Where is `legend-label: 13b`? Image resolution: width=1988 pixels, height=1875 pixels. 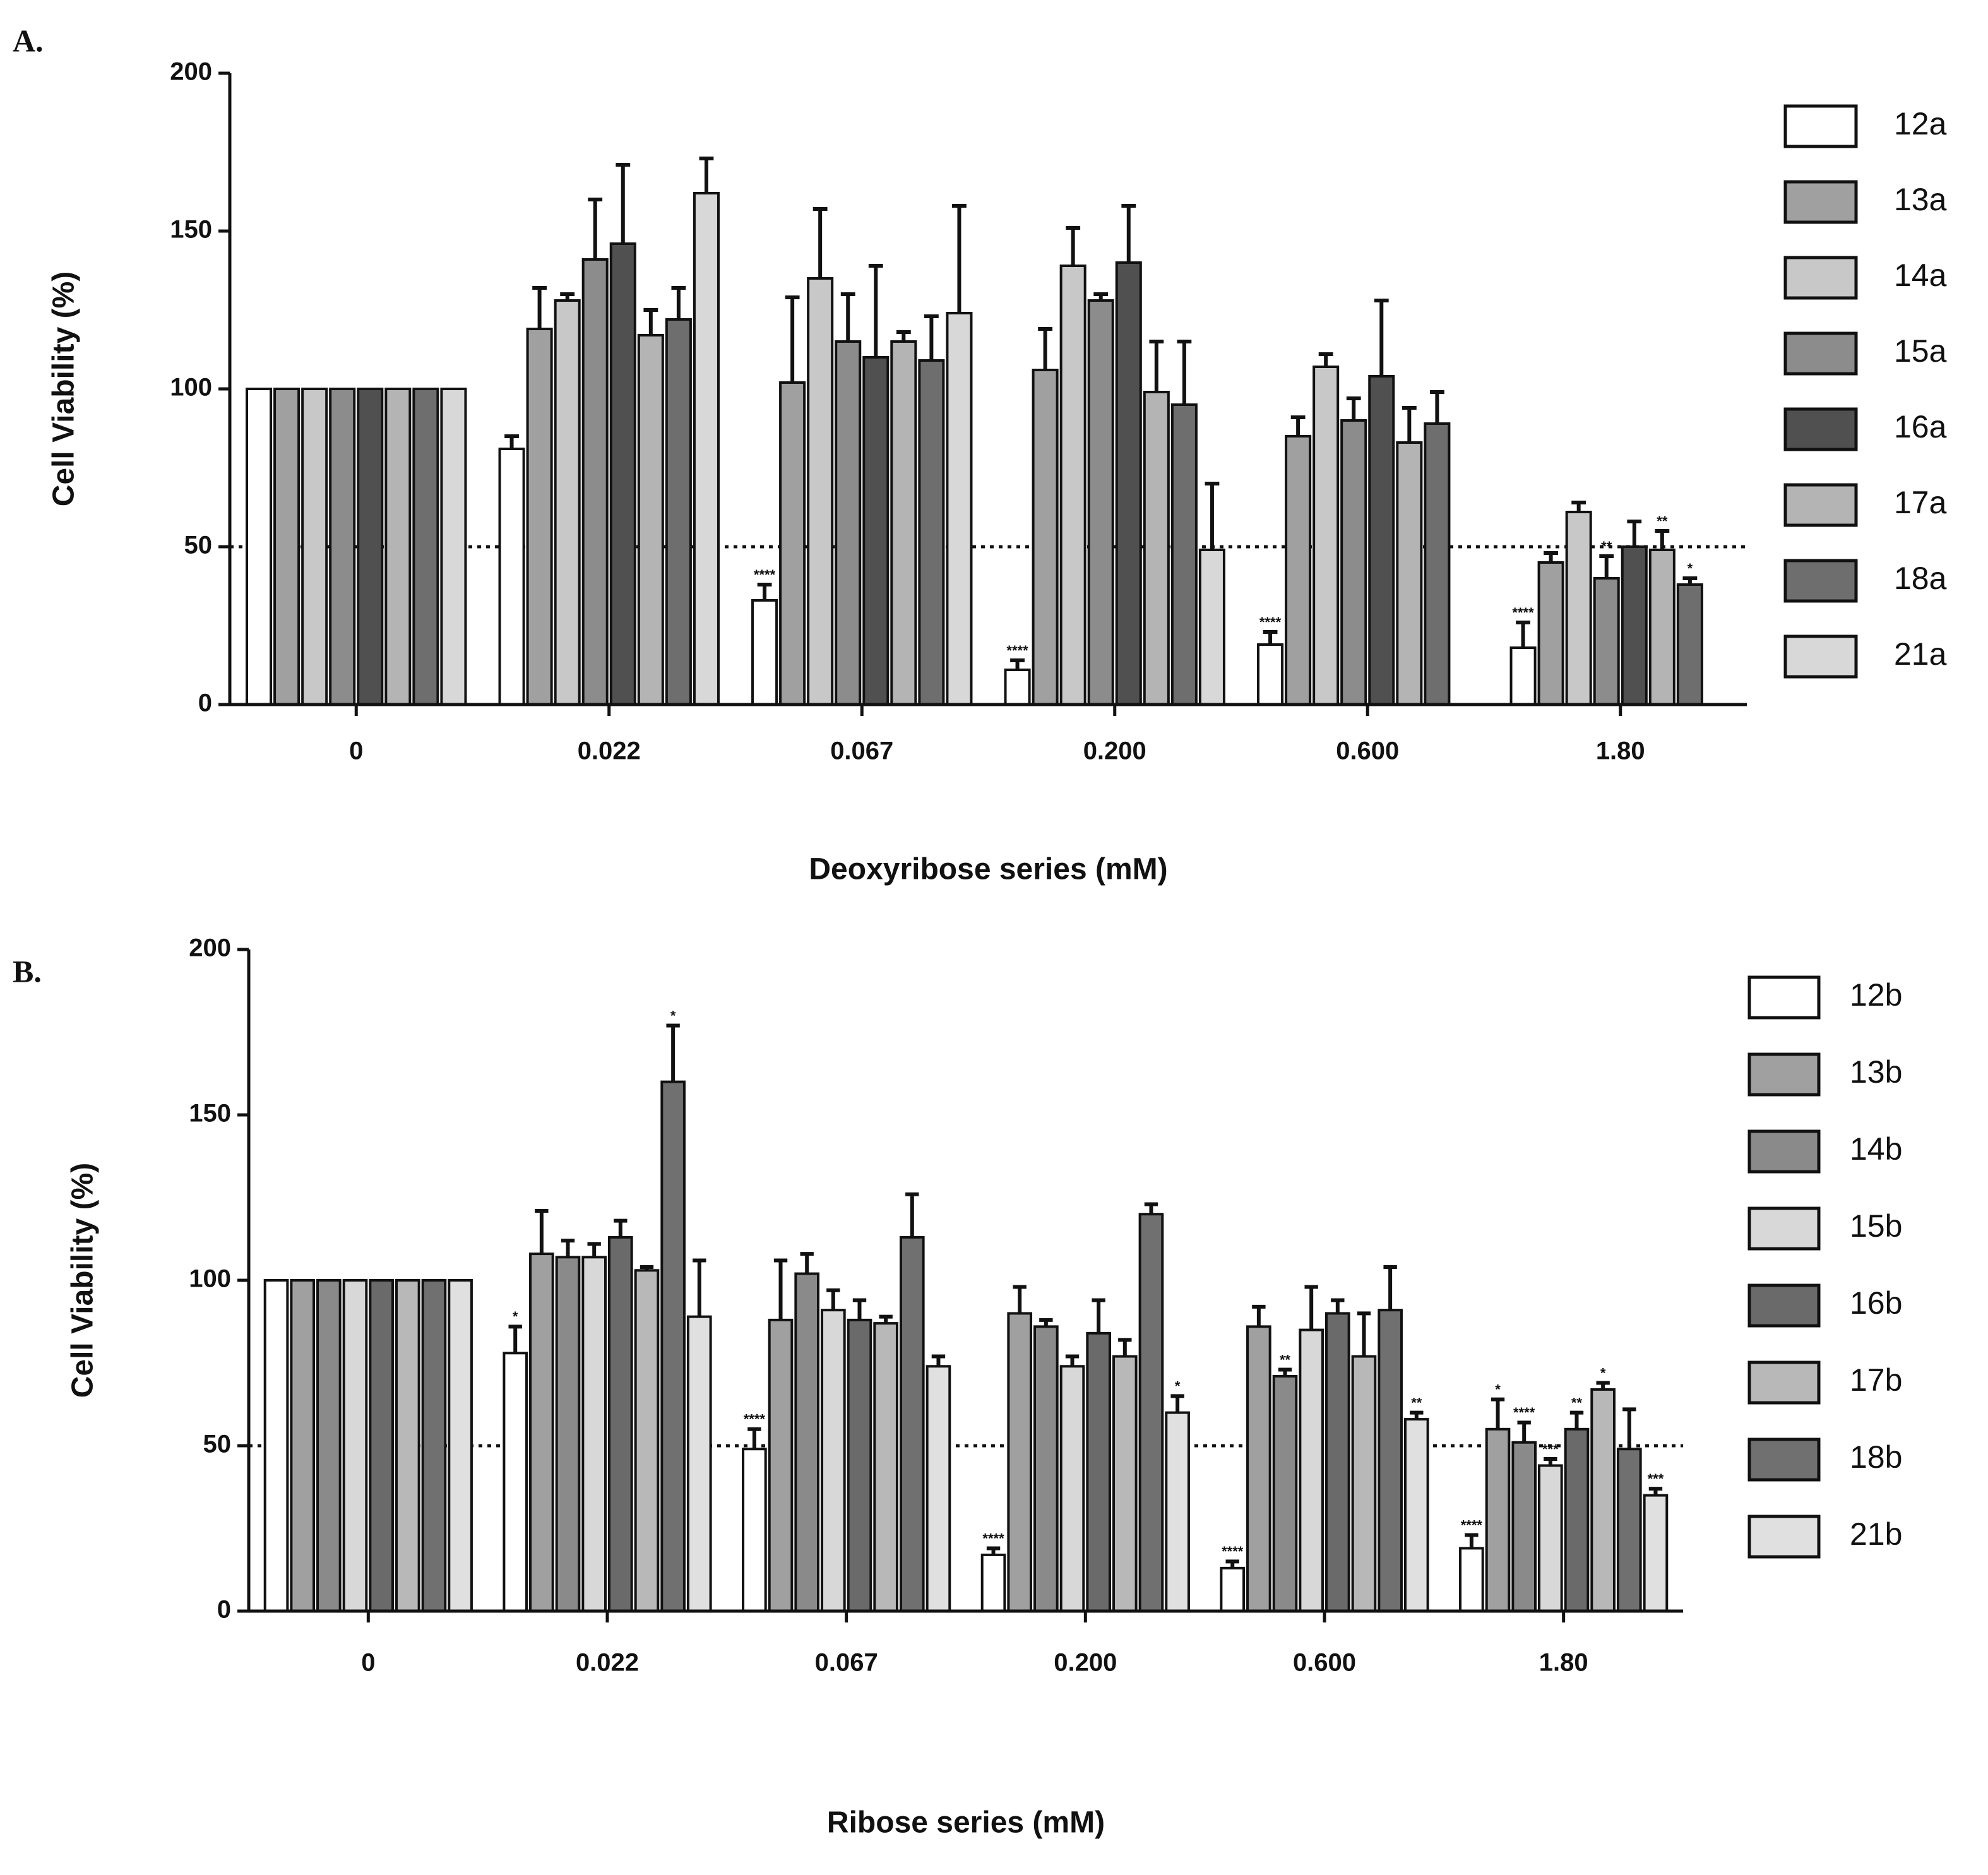
legend-label: 13b is located at coordinates (1876, 1072).